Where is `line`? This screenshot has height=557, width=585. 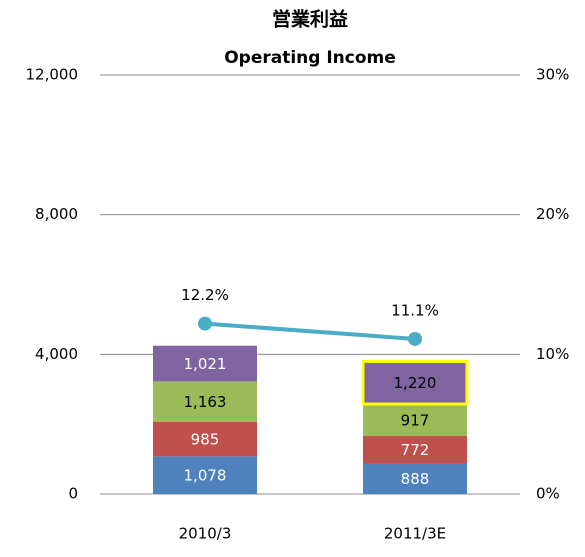
line is located at coordinates (310, 331).